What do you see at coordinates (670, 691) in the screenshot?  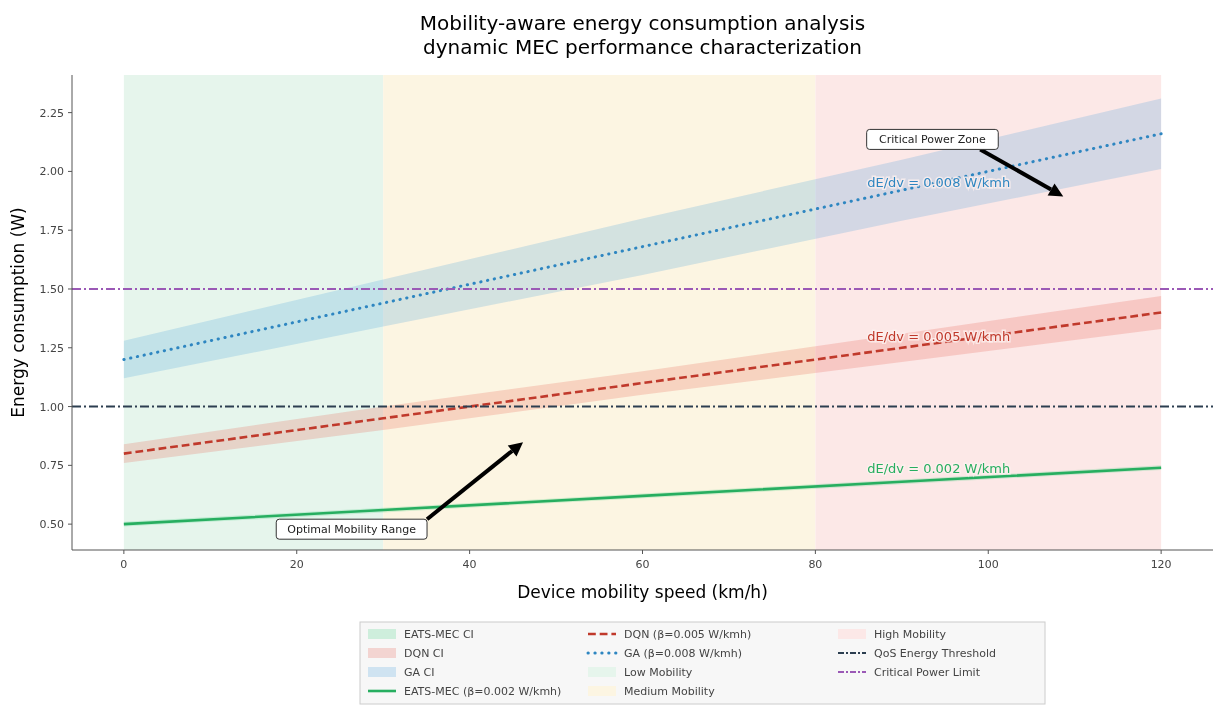 I see `legend-label: Medium Mobility` at bounding box center [670, 691].